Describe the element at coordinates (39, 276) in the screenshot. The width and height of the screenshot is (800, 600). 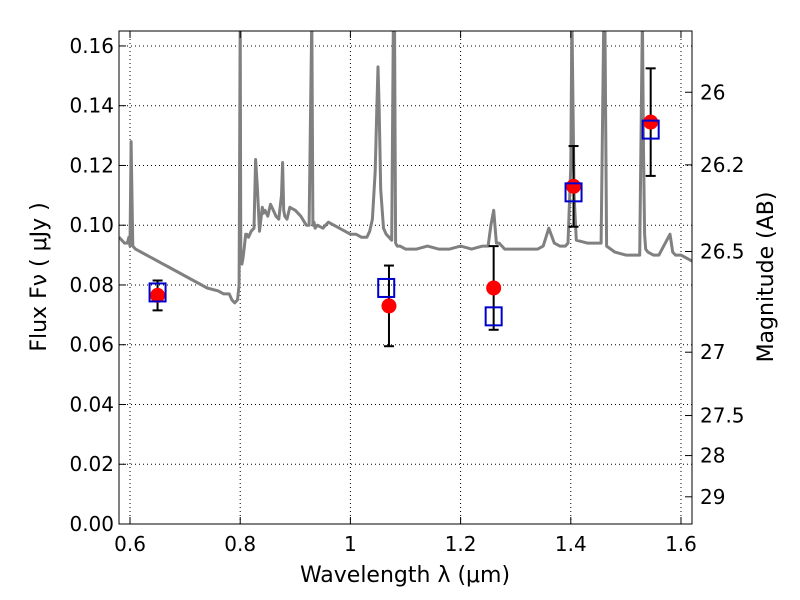
I see `y-axis-label: Flux Fν ( μJy )` at that location.